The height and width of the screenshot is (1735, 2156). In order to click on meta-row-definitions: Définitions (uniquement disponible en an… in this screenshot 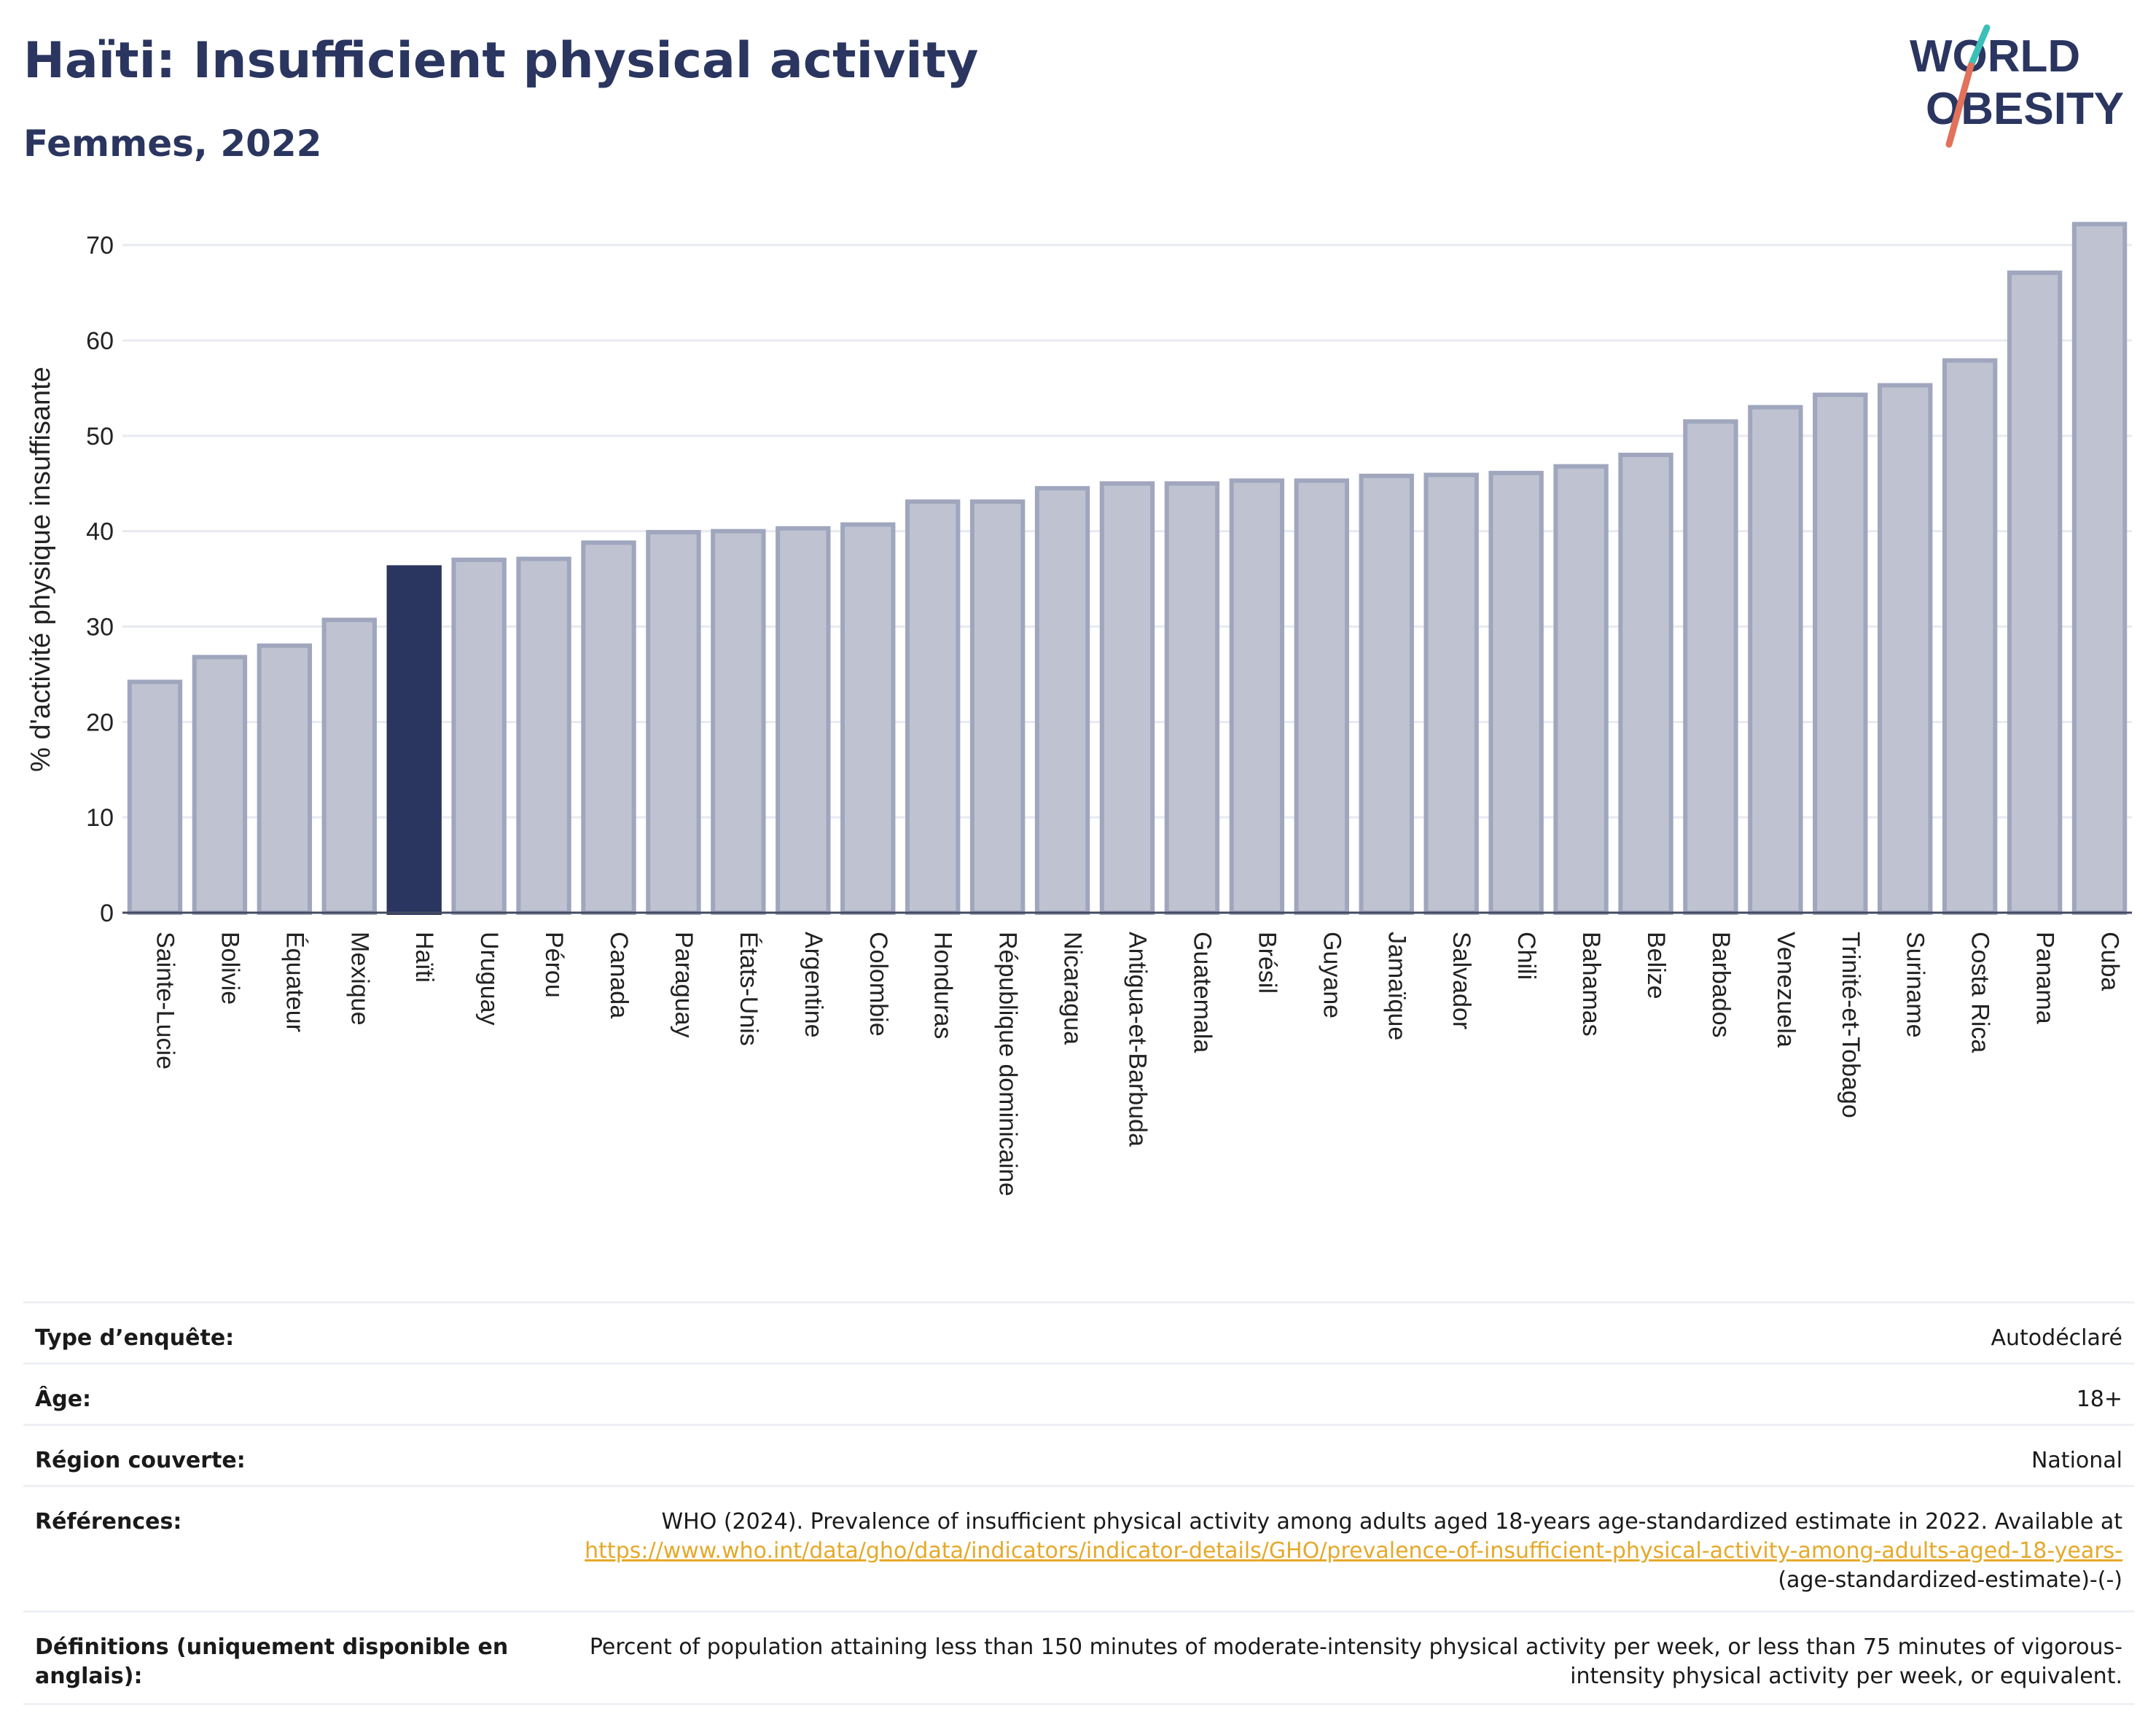, I will do `click(1079, 1657)`.